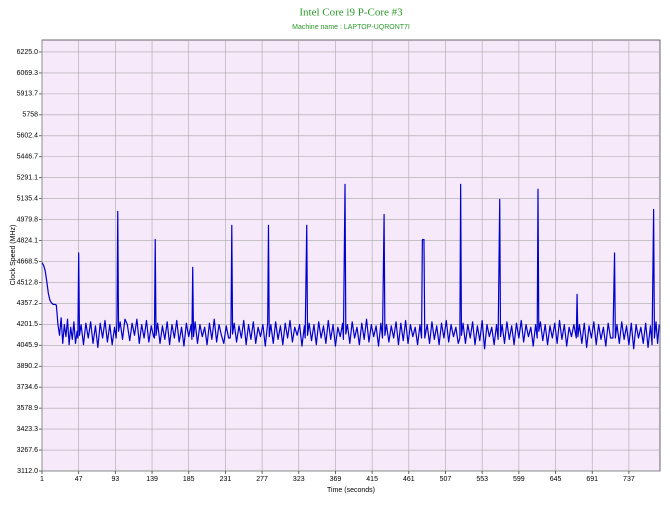 This screenshot has height=508, width=670. What do you see at coordinates (28, 240) in the screenshot?
I see `y-tick-label: 4824.1` at bounding box center [28, 240].